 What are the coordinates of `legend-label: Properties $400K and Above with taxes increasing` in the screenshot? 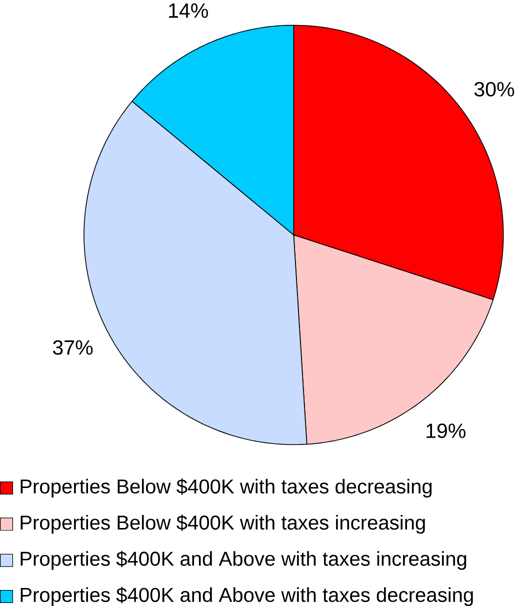 It's located at (243, 560).